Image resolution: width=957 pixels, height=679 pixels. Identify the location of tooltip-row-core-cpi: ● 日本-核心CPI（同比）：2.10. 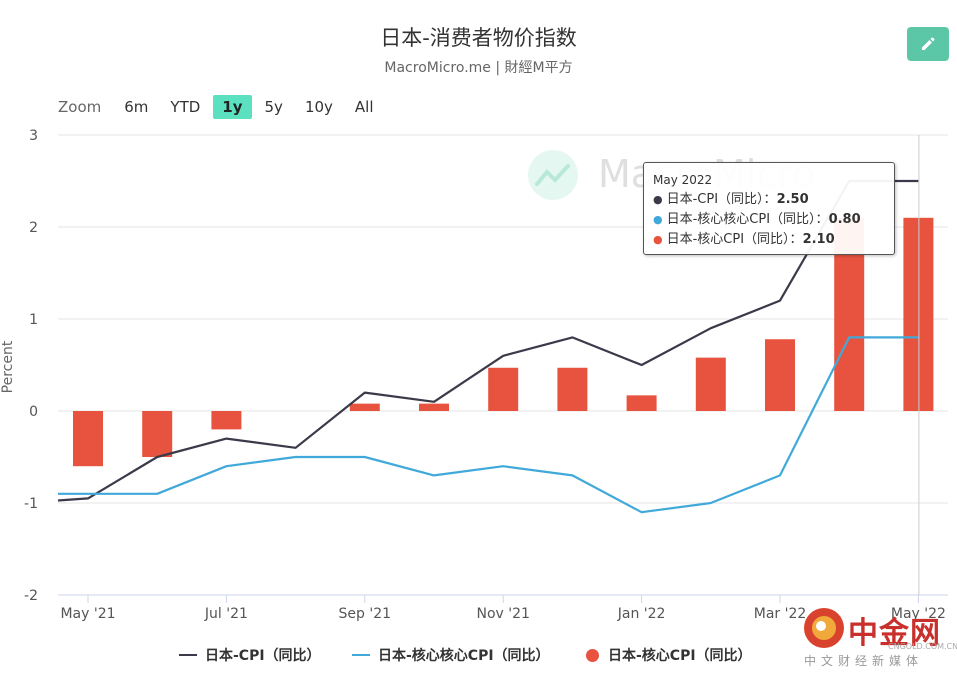
(773, 240).